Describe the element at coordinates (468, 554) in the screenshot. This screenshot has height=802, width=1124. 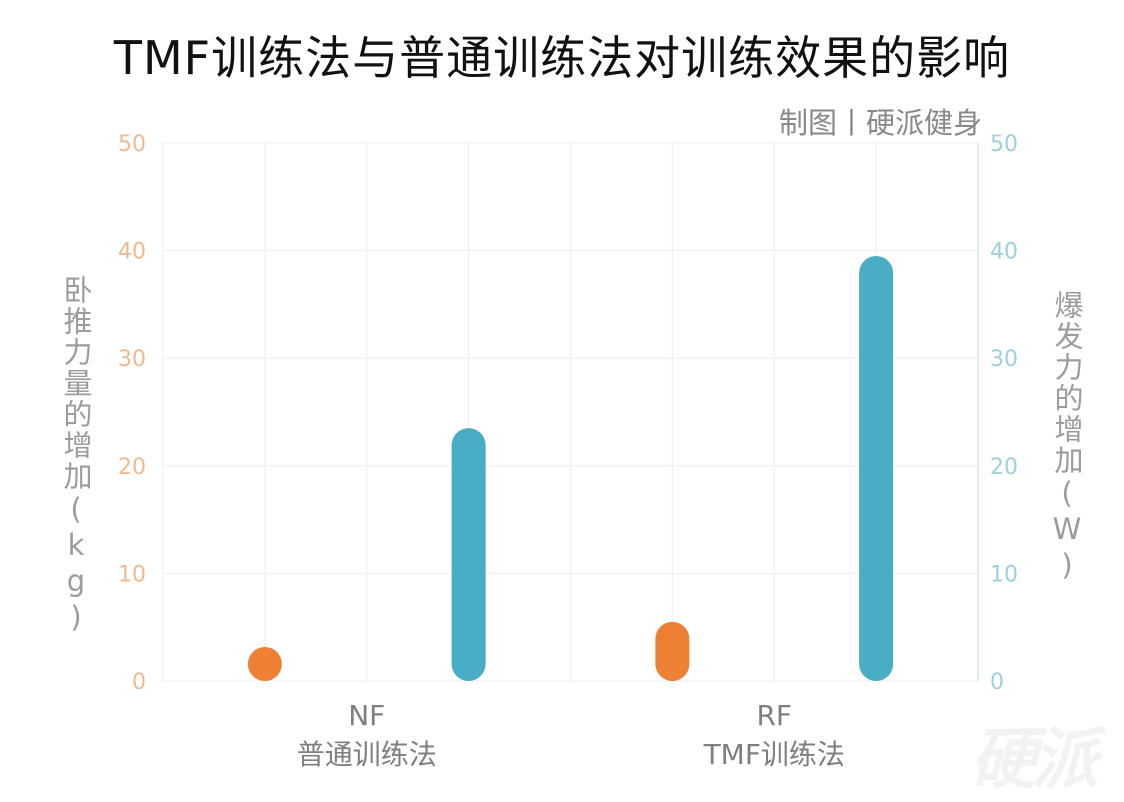
I see `bar-power-nf` at that location.